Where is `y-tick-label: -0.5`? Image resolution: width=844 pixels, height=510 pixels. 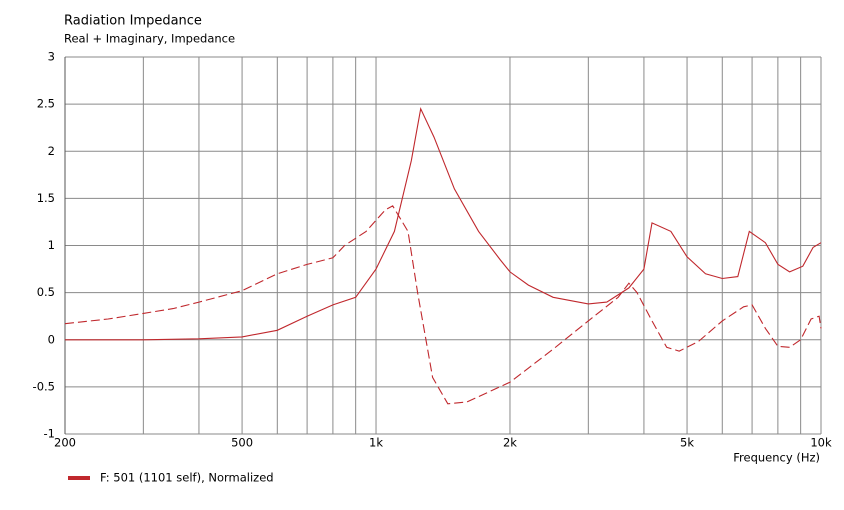
y-tick-label: -0.5 is located at coordinates (44, 386).